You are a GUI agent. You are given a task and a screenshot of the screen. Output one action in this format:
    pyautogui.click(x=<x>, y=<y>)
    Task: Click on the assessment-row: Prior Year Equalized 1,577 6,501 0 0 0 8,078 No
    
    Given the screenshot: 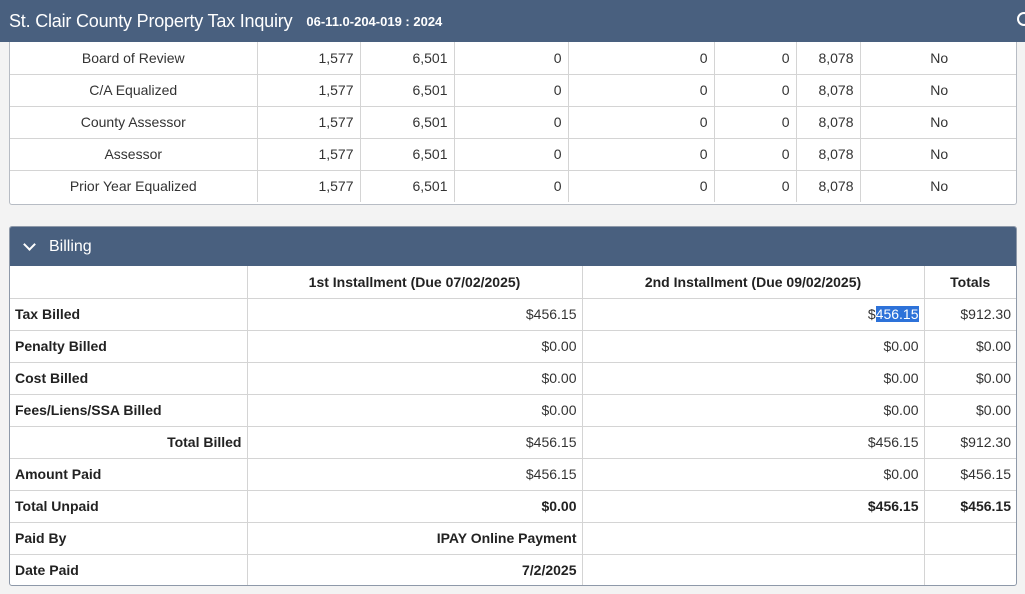 What is the action you would take?
    pyautogui.click(x=513, y=186)
    